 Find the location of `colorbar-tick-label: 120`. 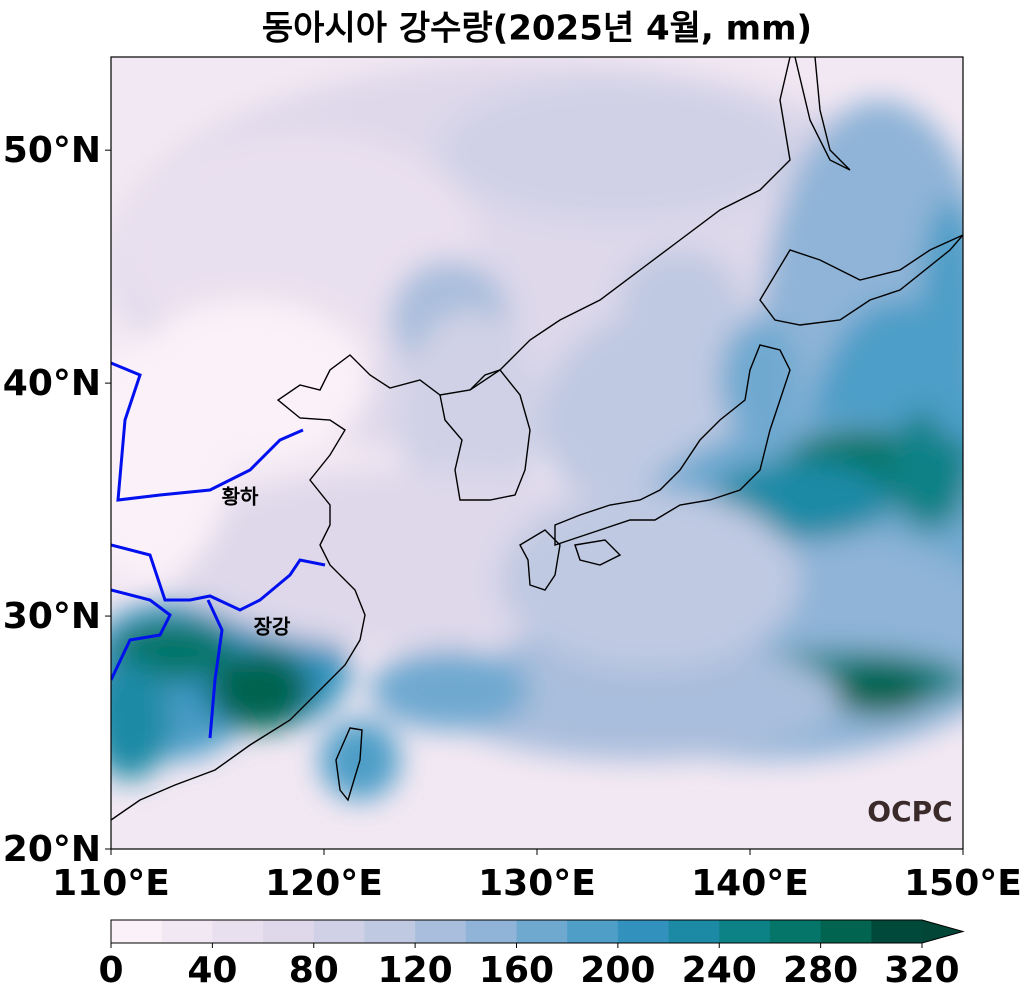

colorbar-tick-label: 120 is located at coordinates (415, 970).